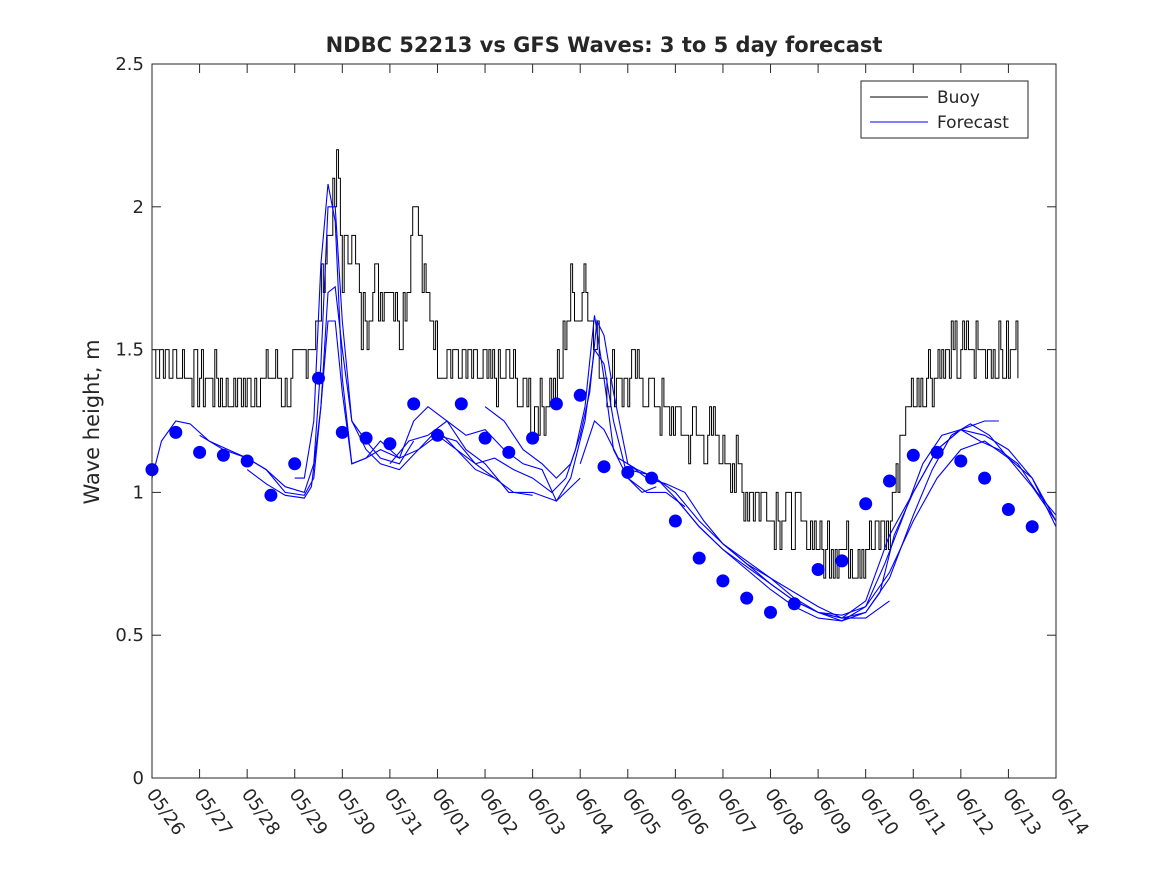  I want to click on y-tick-label: 1.5, so click(129, 350).